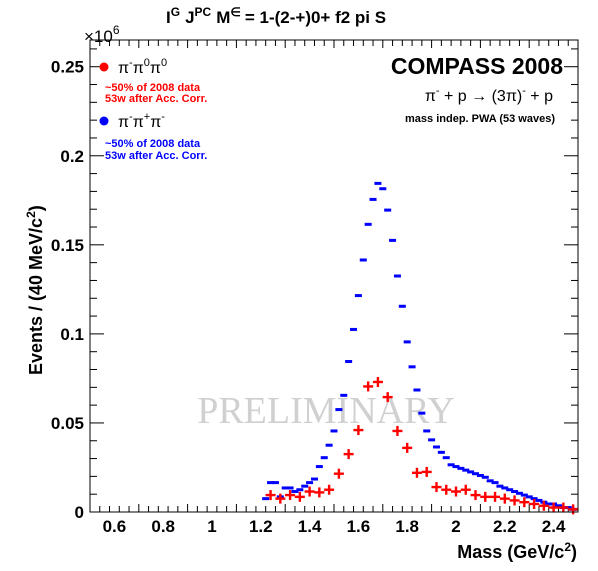 The image size is (598, 571). What do you see at coordinates (310, 526) in the screenshot?
I see `x-tick-label: 1.4` at bounding box center [310, 526].